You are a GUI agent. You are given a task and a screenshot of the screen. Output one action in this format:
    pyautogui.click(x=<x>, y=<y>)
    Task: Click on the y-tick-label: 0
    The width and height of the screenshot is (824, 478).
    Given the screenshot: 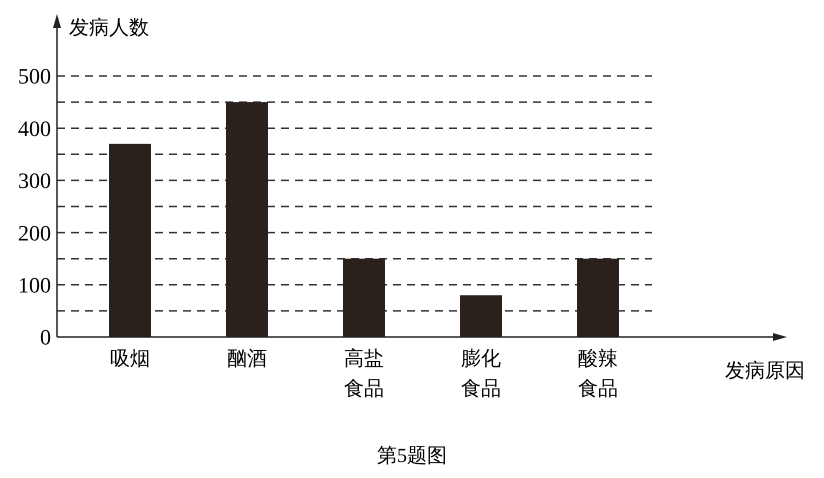 What is the action you would take?
    pyautogui.click(x=45, y=337)
    